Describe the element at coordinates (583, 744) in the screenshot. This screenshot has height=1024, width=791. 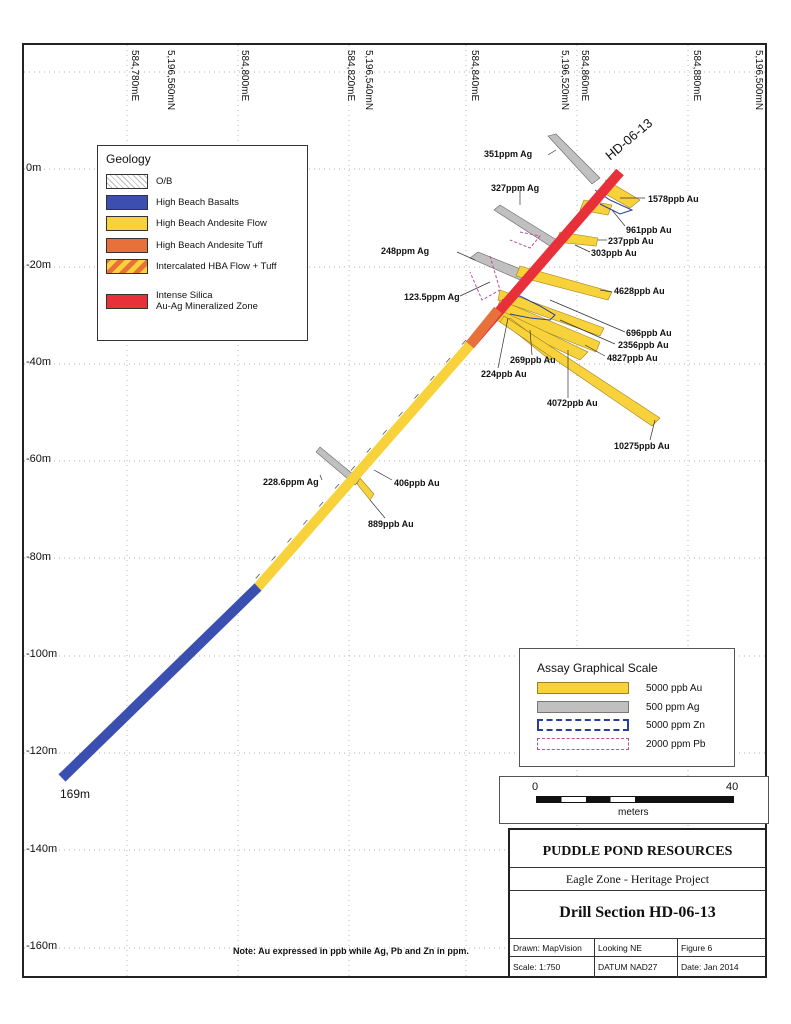
I see `pb-scale-swatch` at that location.